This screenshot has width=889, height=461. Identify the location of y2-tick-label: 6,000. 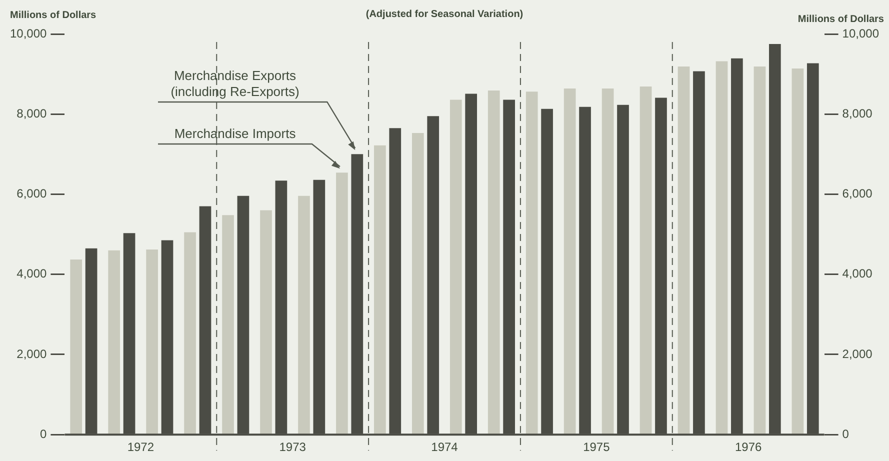
(857, 193).